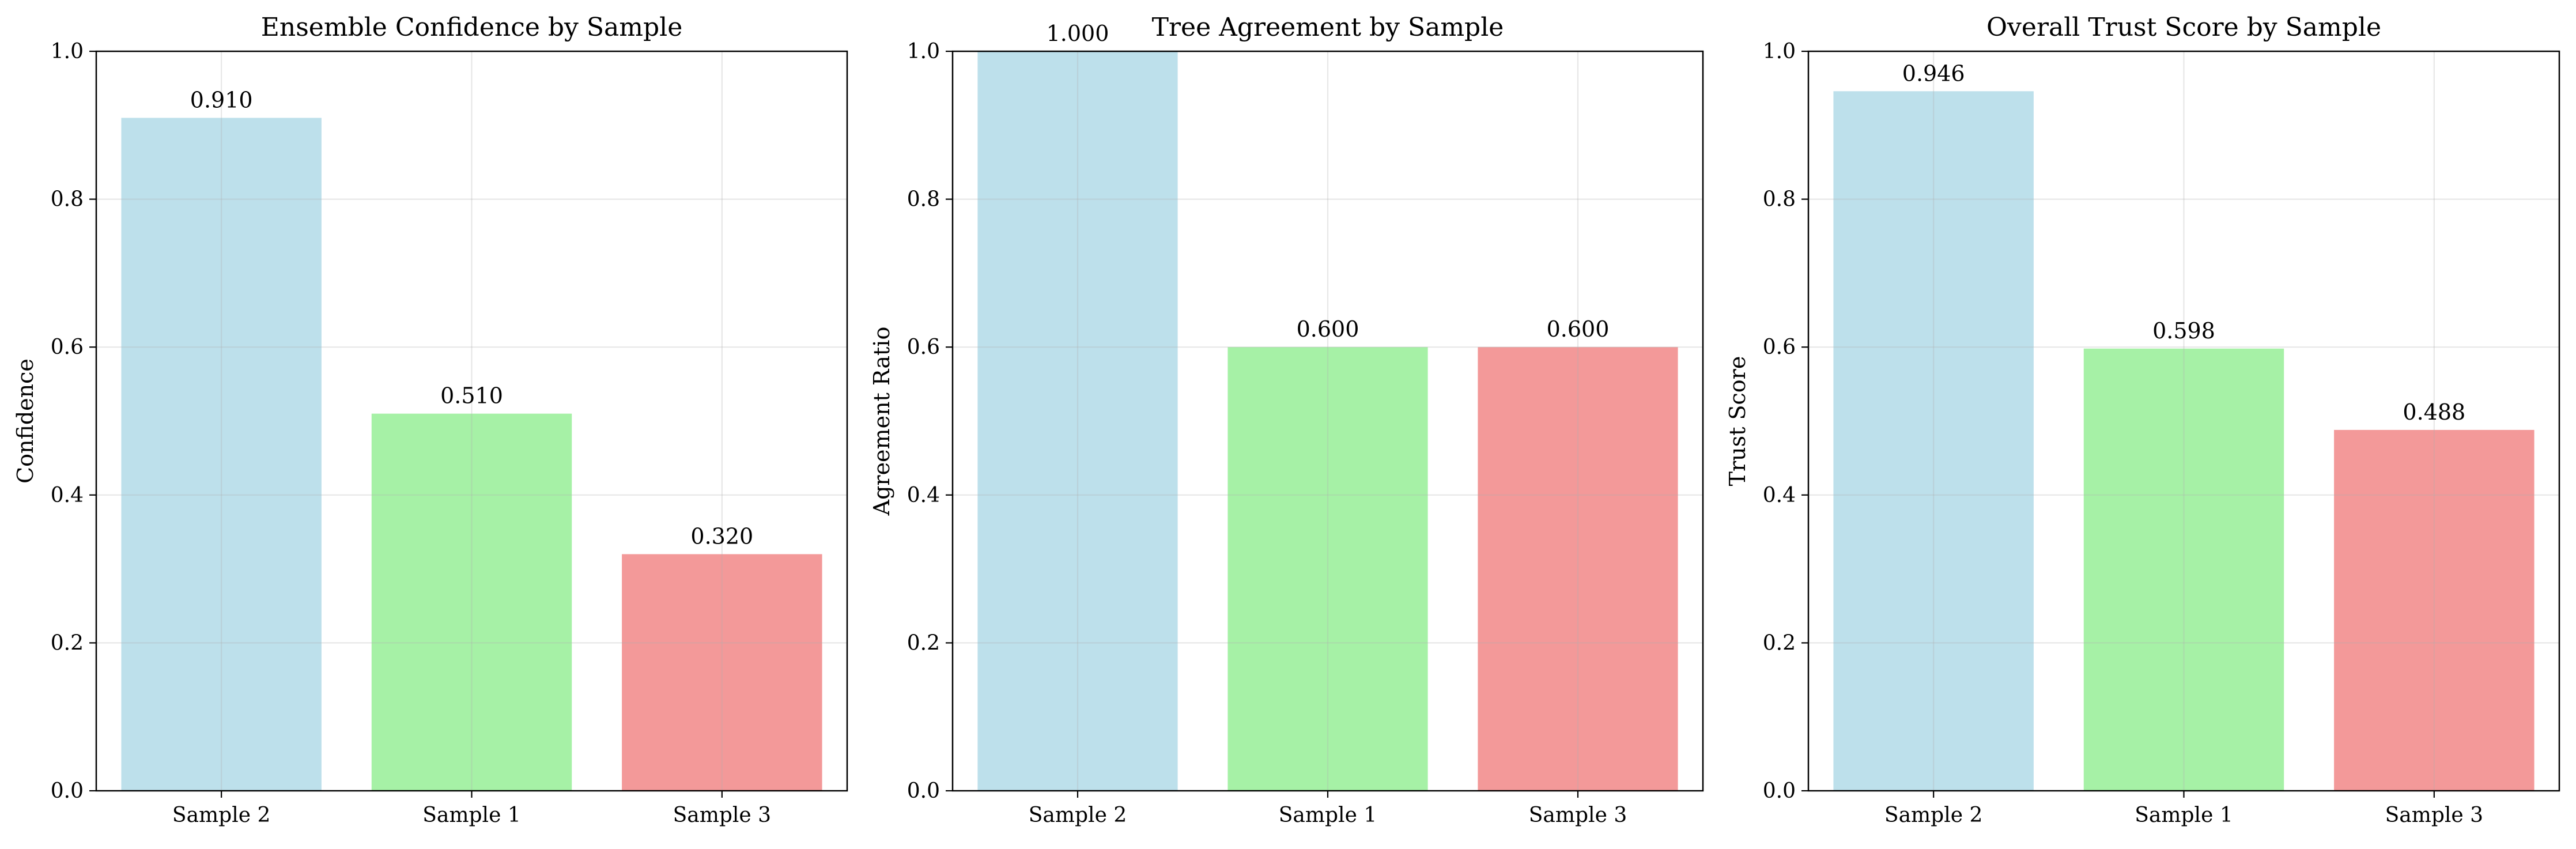 Image resolution: width=2576 pixels, height=849 pixels. I want to click on data-label: 0.510, so click(471, 396).